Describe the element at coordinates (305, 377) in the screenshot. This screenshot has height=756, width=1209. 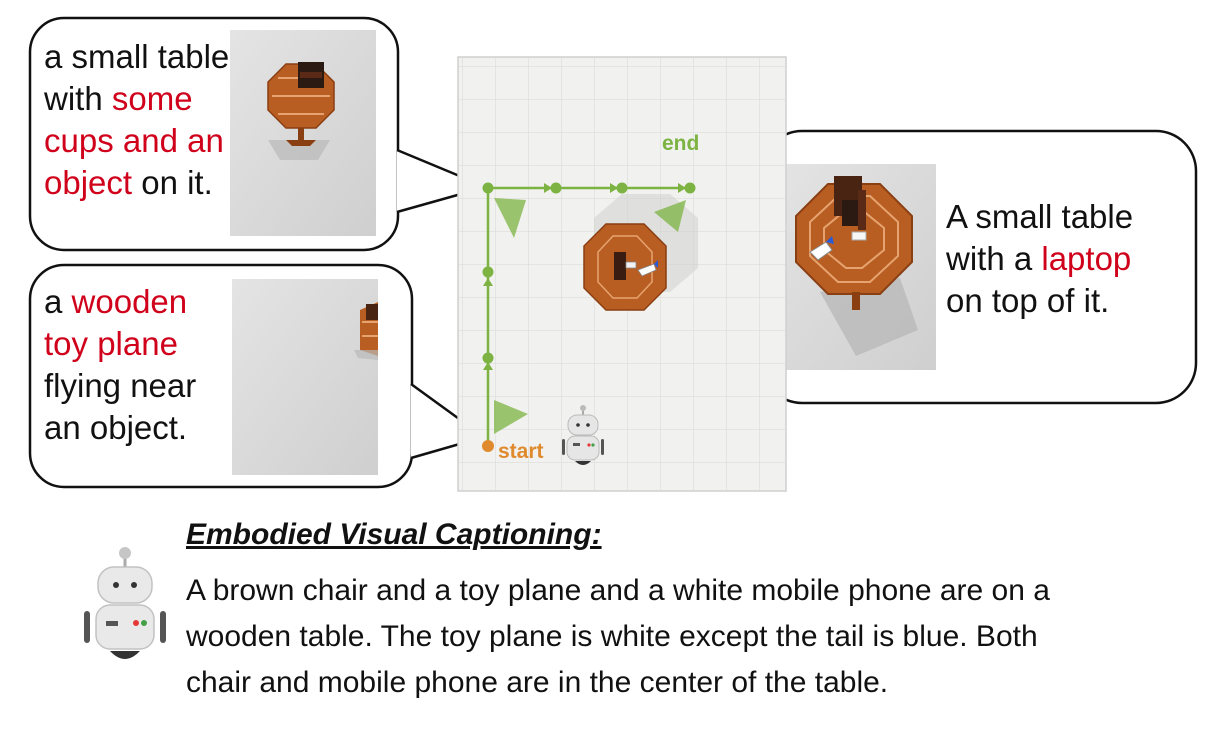
I see `photo-edge-view` at that location.